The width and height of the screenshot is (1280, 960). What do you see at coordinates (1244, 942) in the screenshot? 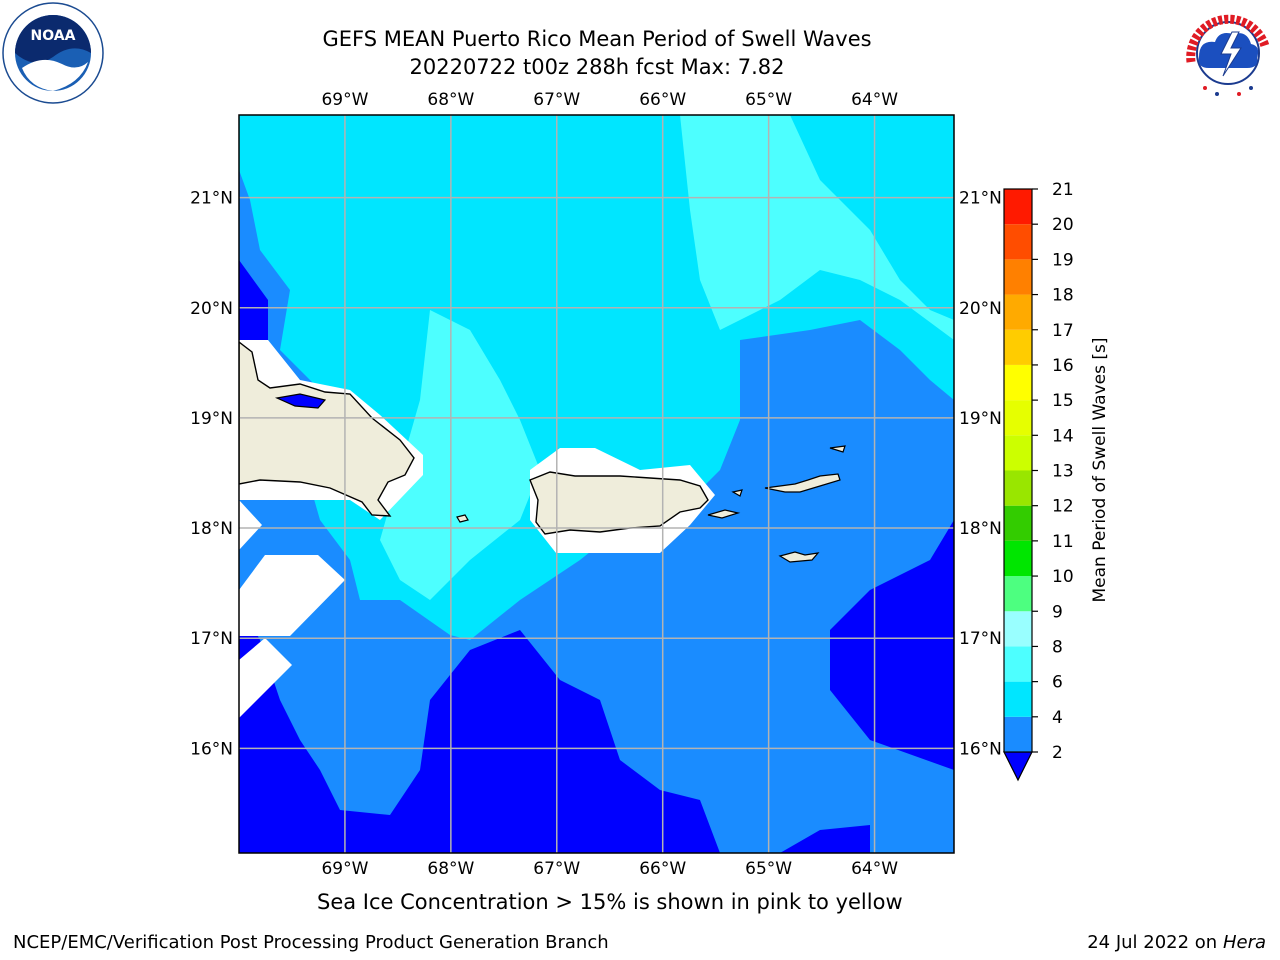
I see `footer-host: Hera` at bounding box center [1244, 942].